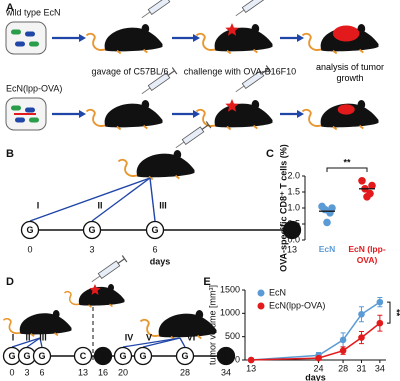 The height and width of the screenshot is (381, 400). What do you see at coordinates (33, 12) in the screenshot?
I see `strain-label: wild type EcN` at bounding box center [33, 12].